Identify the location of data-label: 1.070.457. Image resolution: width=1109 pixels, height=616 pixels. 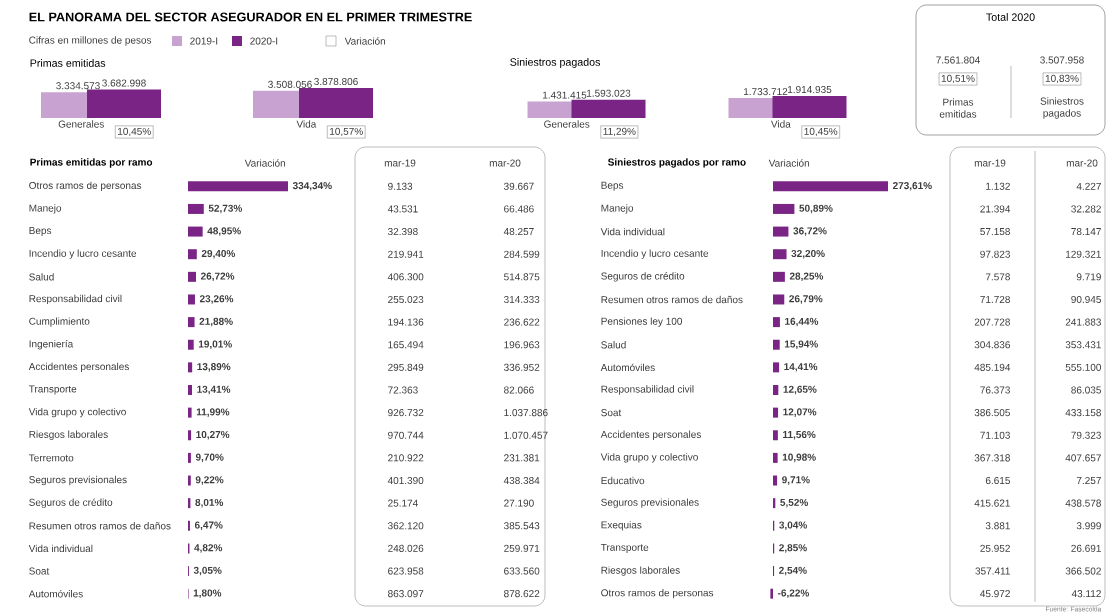
(526, 435).